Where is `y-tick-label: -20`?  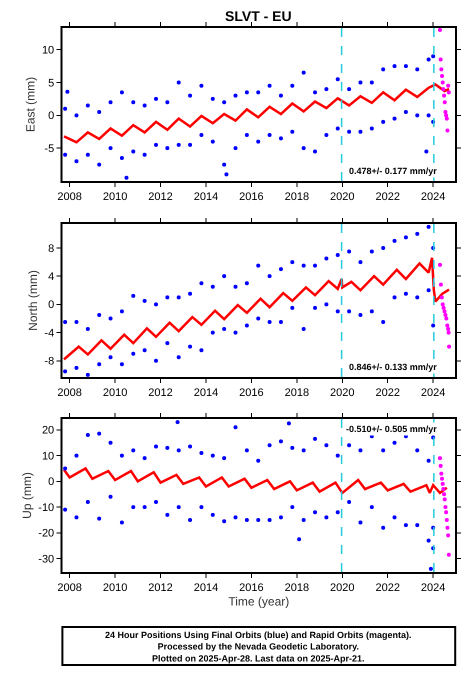 y-tick-label: -20 is located at coordinates (46, 534).